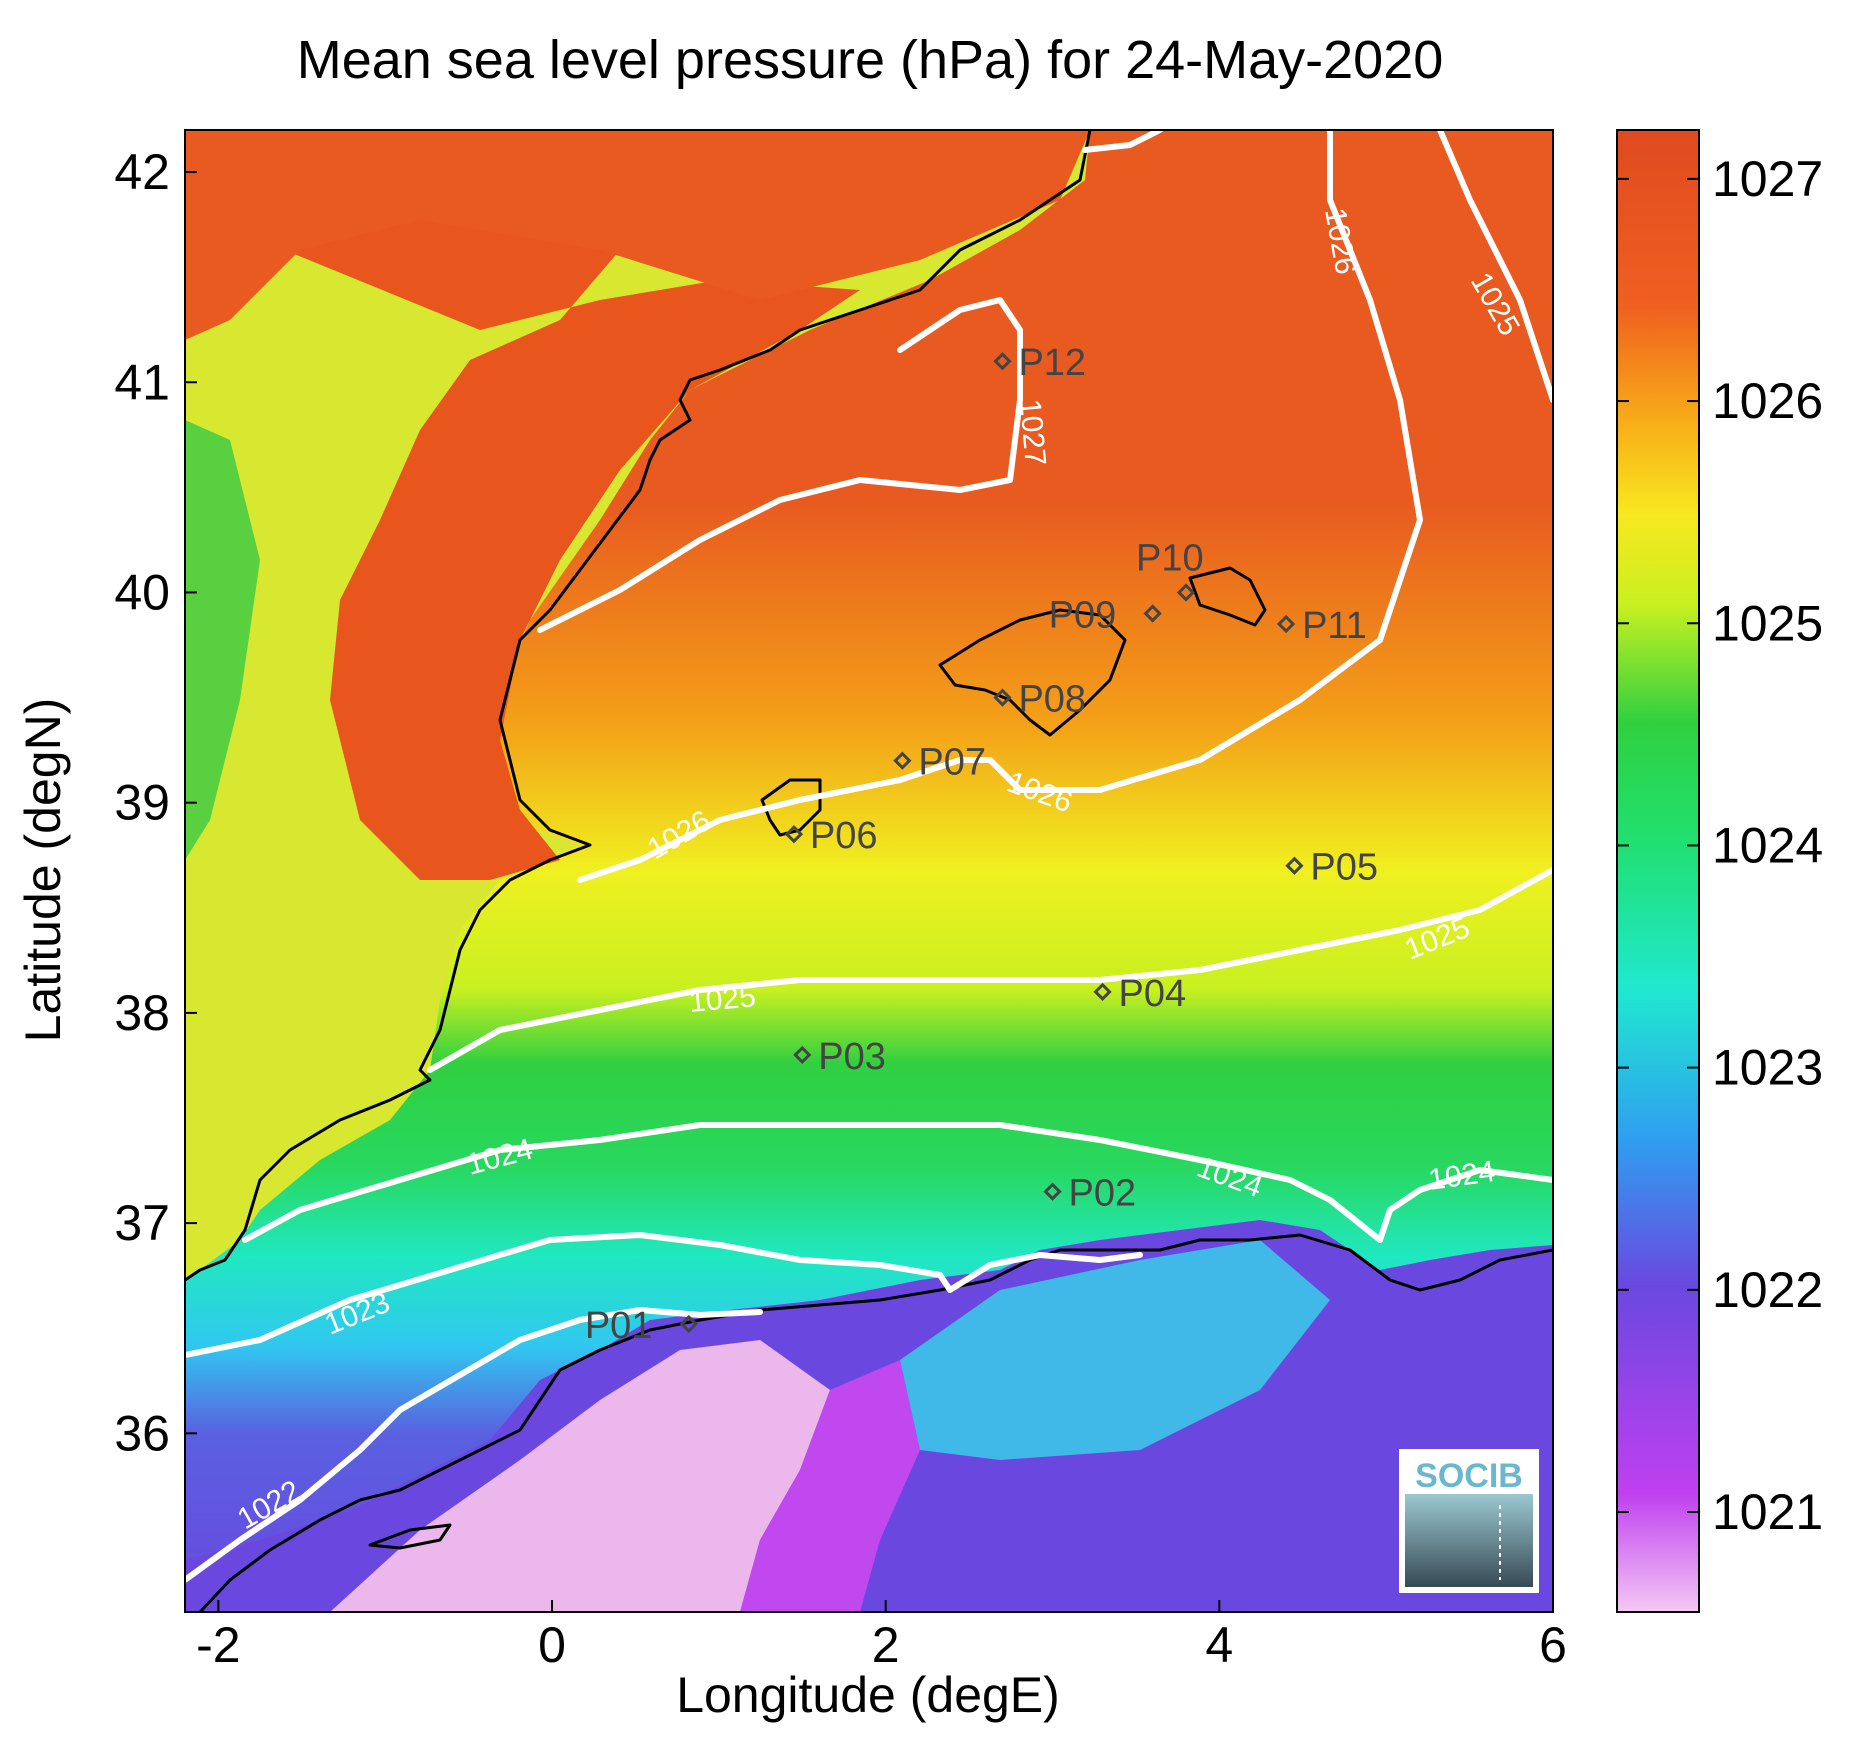 The image size is (1854, 1758). Describe the element at coordinates (1767, 623) in the screenshot. I see `colorbar-tick-label: 1025` at that location.